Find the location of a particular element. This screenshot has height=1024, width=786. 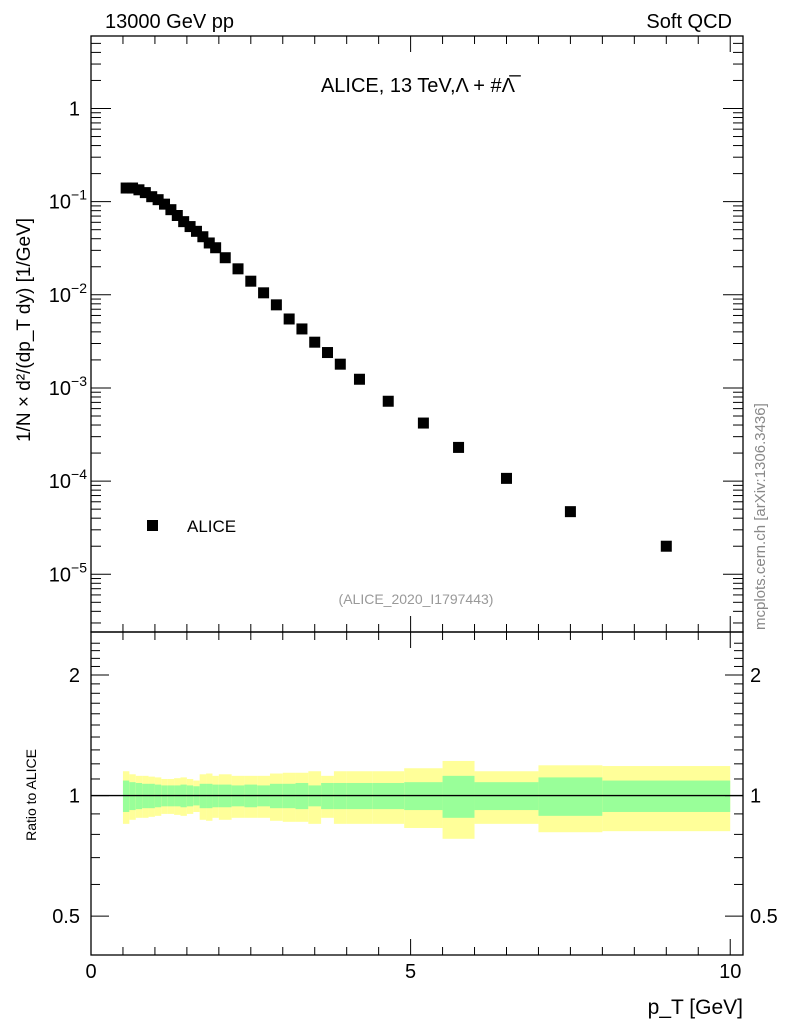

ratio-y-tick-label-left: 0.5 is located at coordinates (66, 917).